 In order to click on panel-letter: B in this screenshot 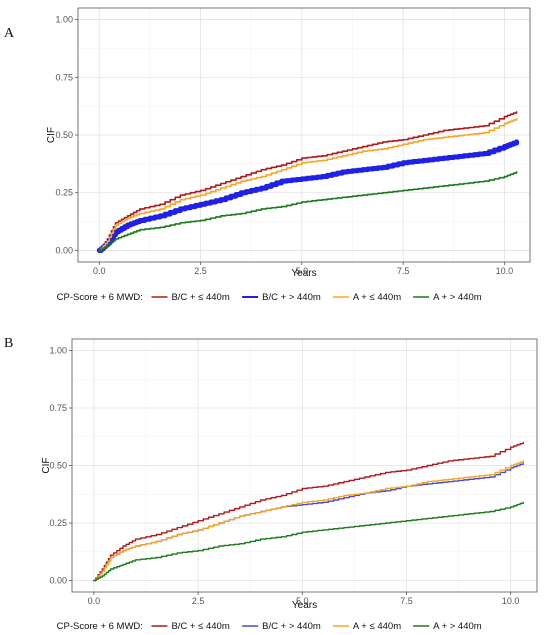, I will do `click(8, 343)`.